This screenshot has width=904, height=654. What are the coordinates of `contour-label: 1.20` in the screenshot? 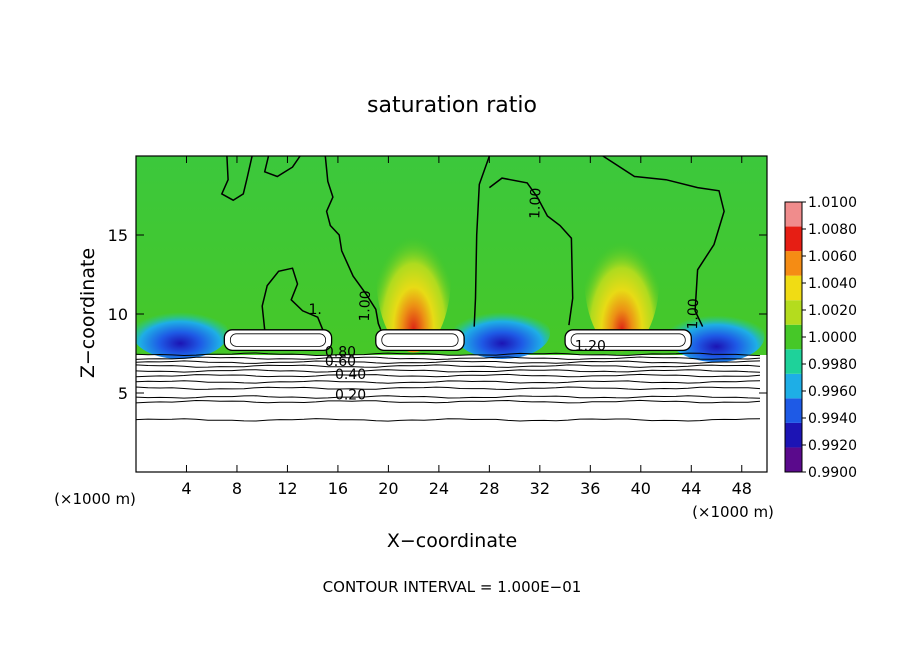 It's located at (590, 346).